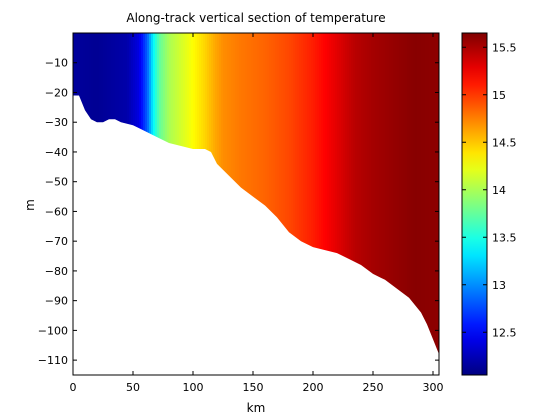 This screenshot has width=560, height=420. I want to click on colorbar-tick-label: 15, so click(499, 95).